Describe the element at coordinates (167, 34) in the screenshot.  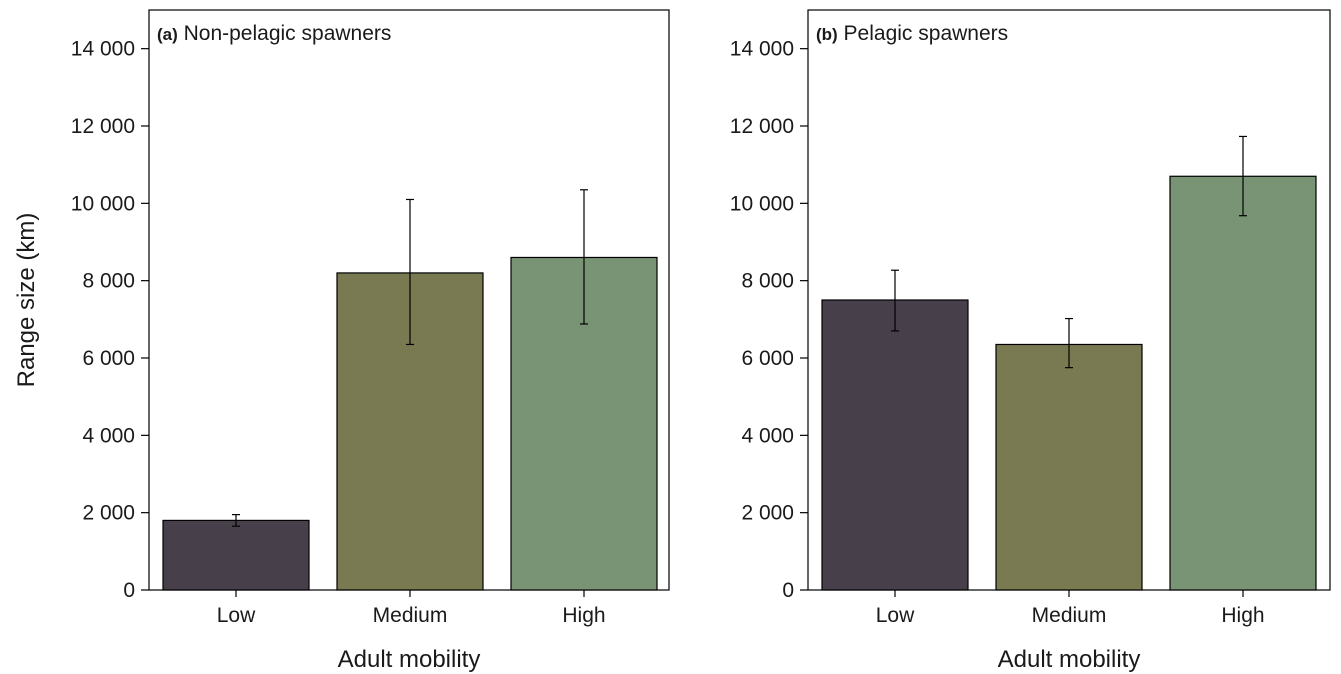
I see `panel-label: (a)` at that location.